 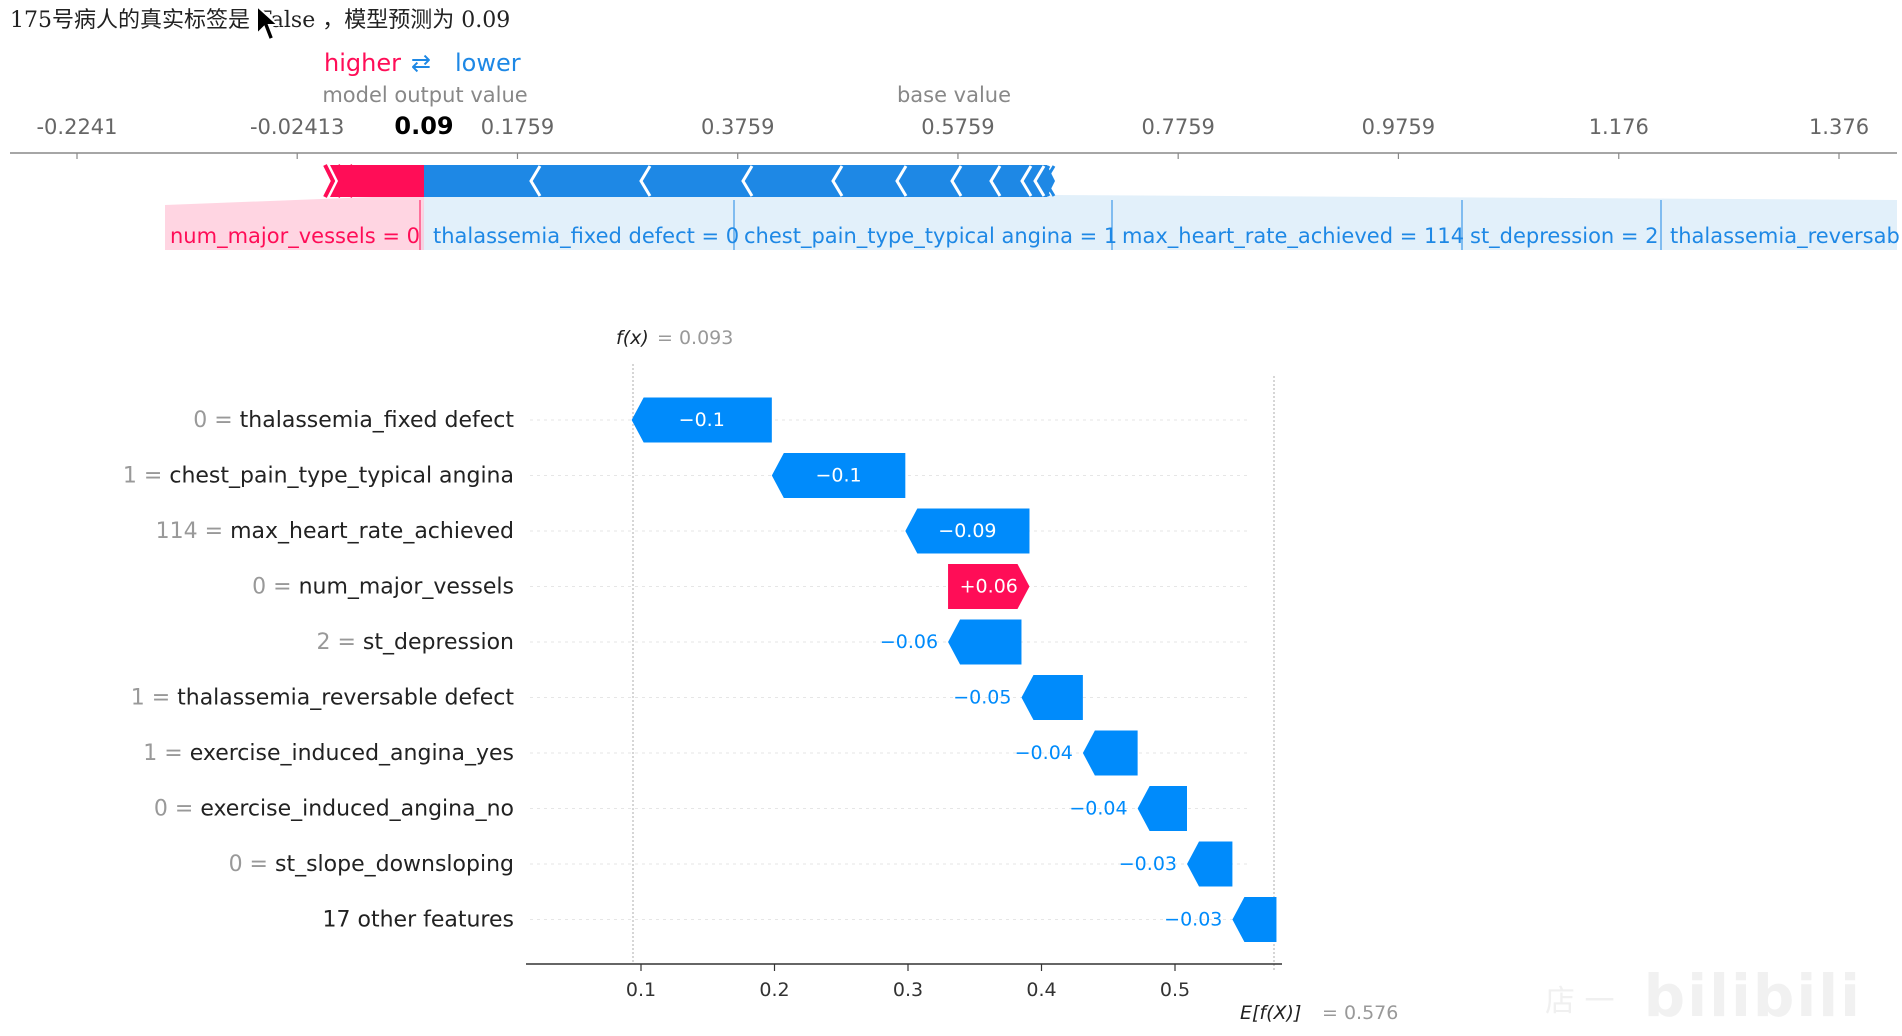 I want to click on force-bar-negative, so click(x=739, y=181).